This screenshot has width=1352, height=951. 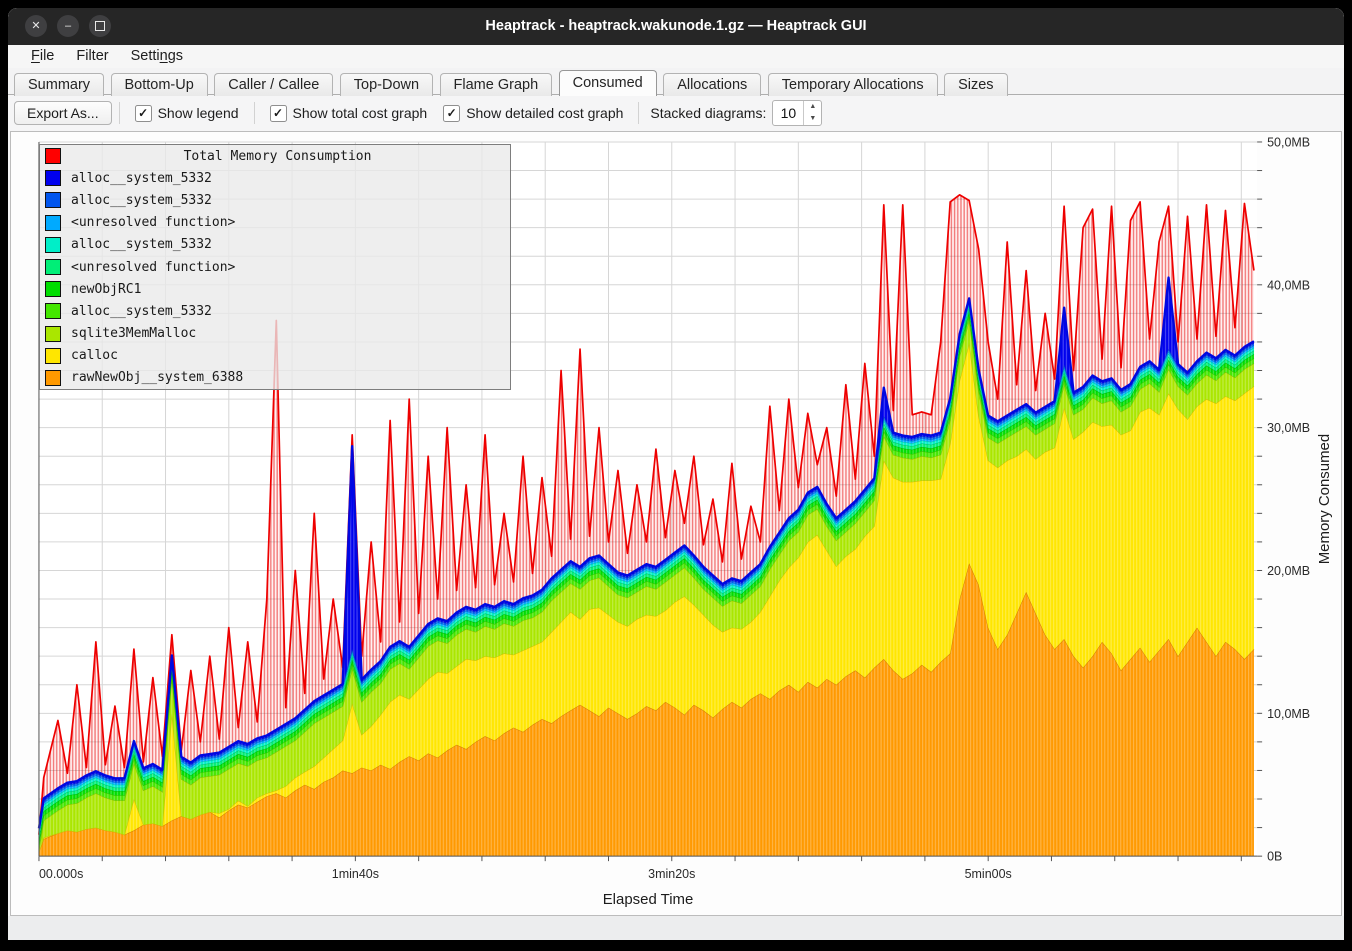 I want to click on tab-summary: Summary, so click(x=59, y=84).